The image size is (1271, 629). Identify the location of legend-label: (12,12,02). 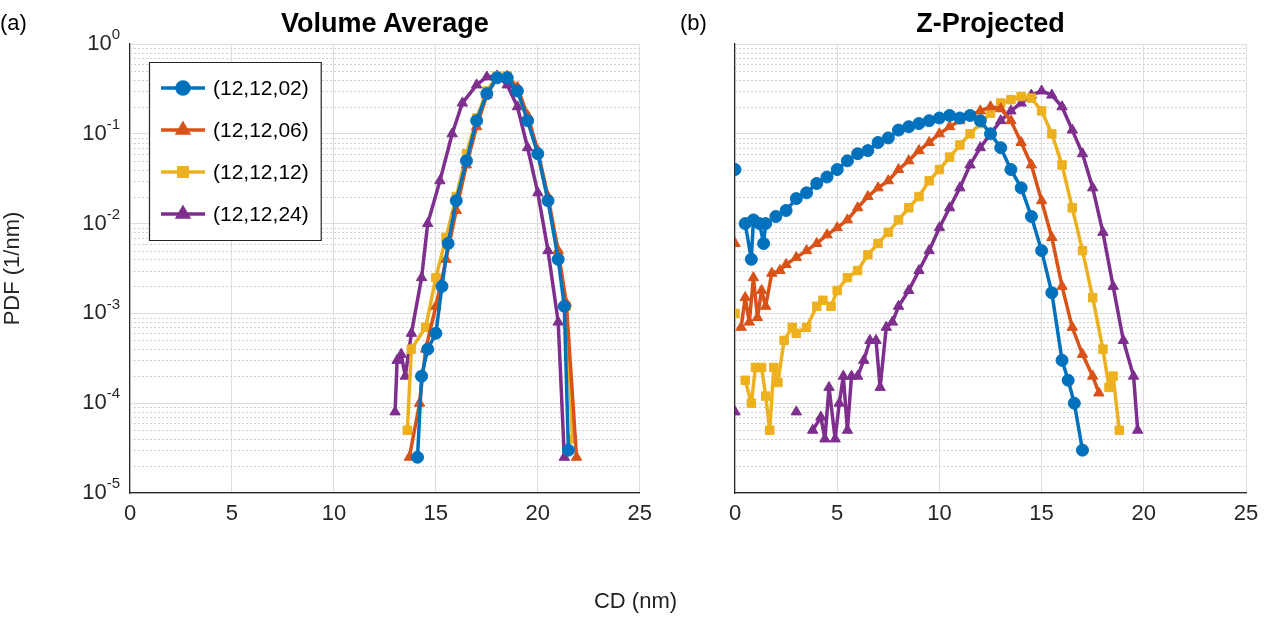
(261, 87).